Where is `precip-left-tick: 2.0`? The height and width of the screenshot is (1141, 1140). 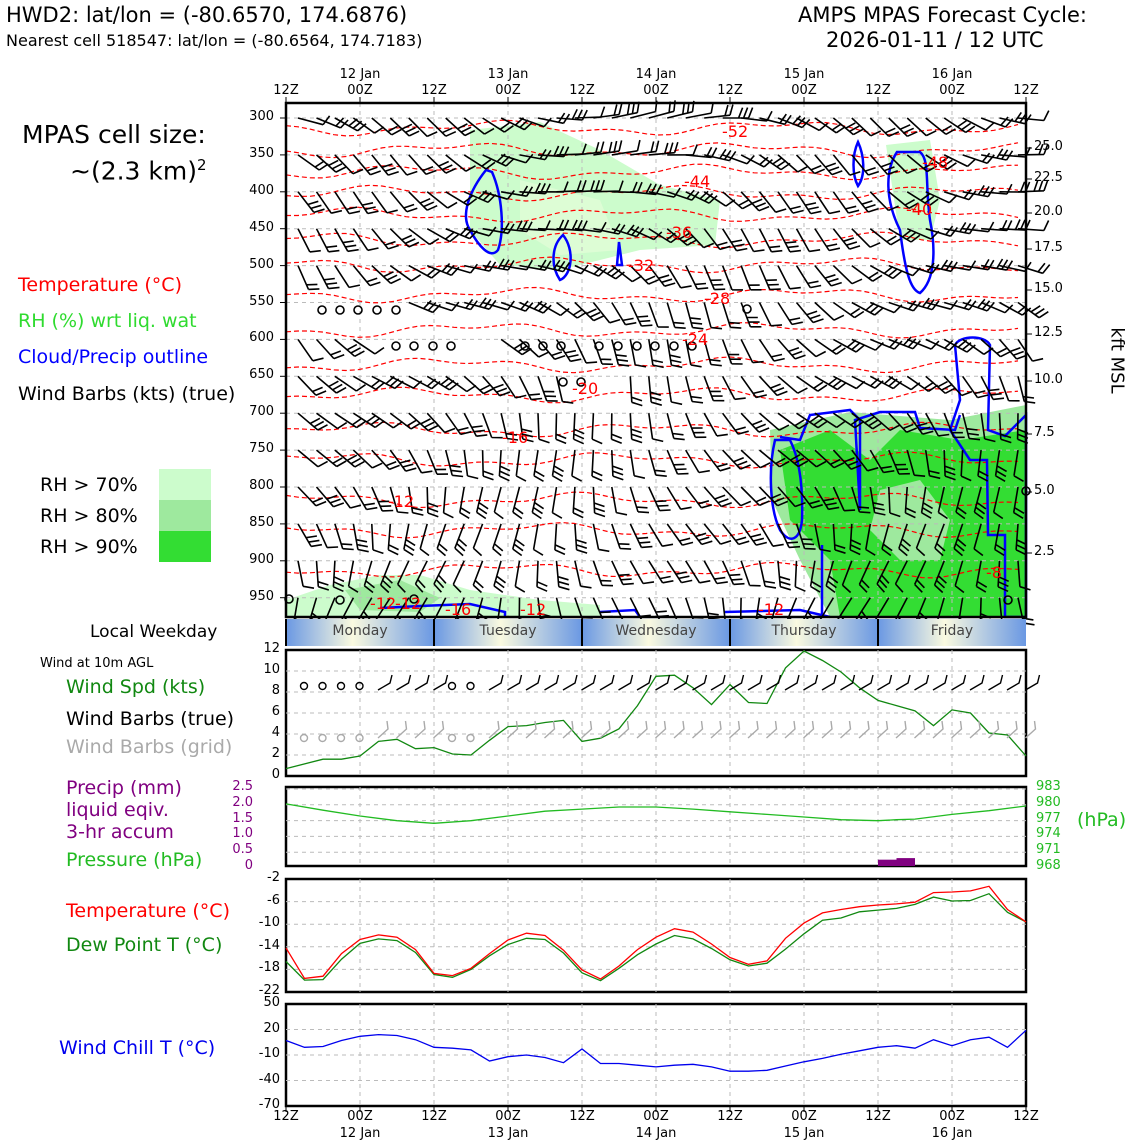 precip-left-tick: 2.0 is located at coordinates (242, 802).